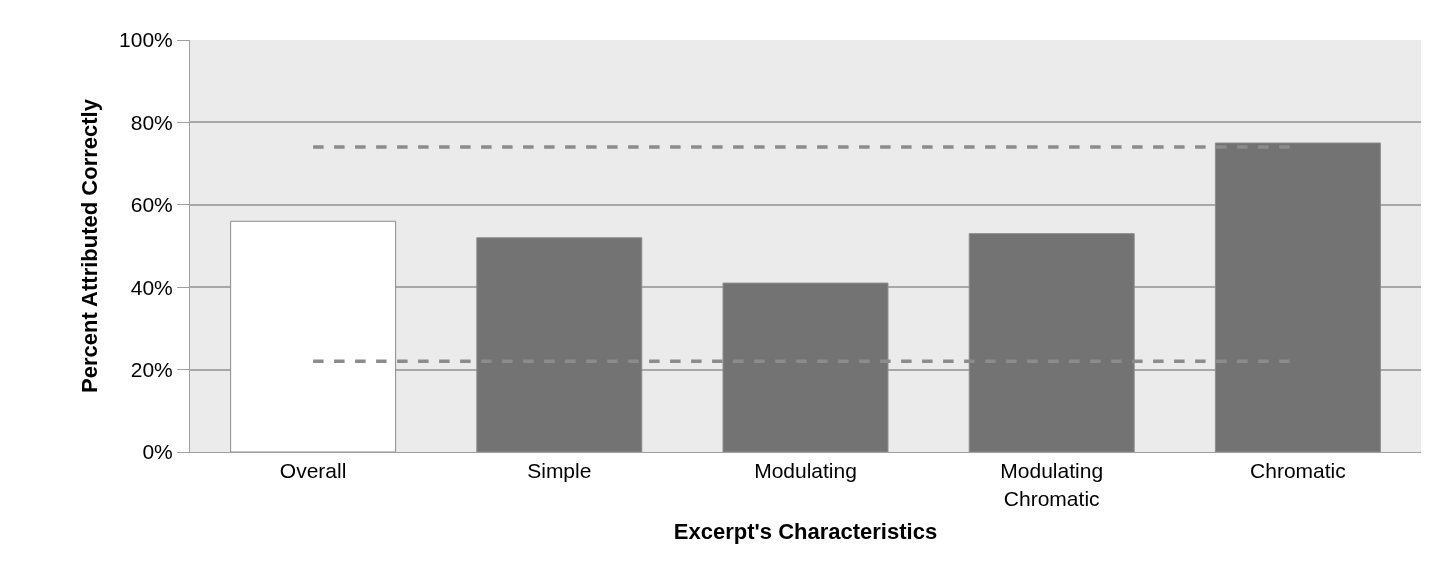 This screenshot has width=1441, height=582. Describe the element at coordinates (151, 369) in the screenshot. I see `y-tick-label: 20%` at that location.